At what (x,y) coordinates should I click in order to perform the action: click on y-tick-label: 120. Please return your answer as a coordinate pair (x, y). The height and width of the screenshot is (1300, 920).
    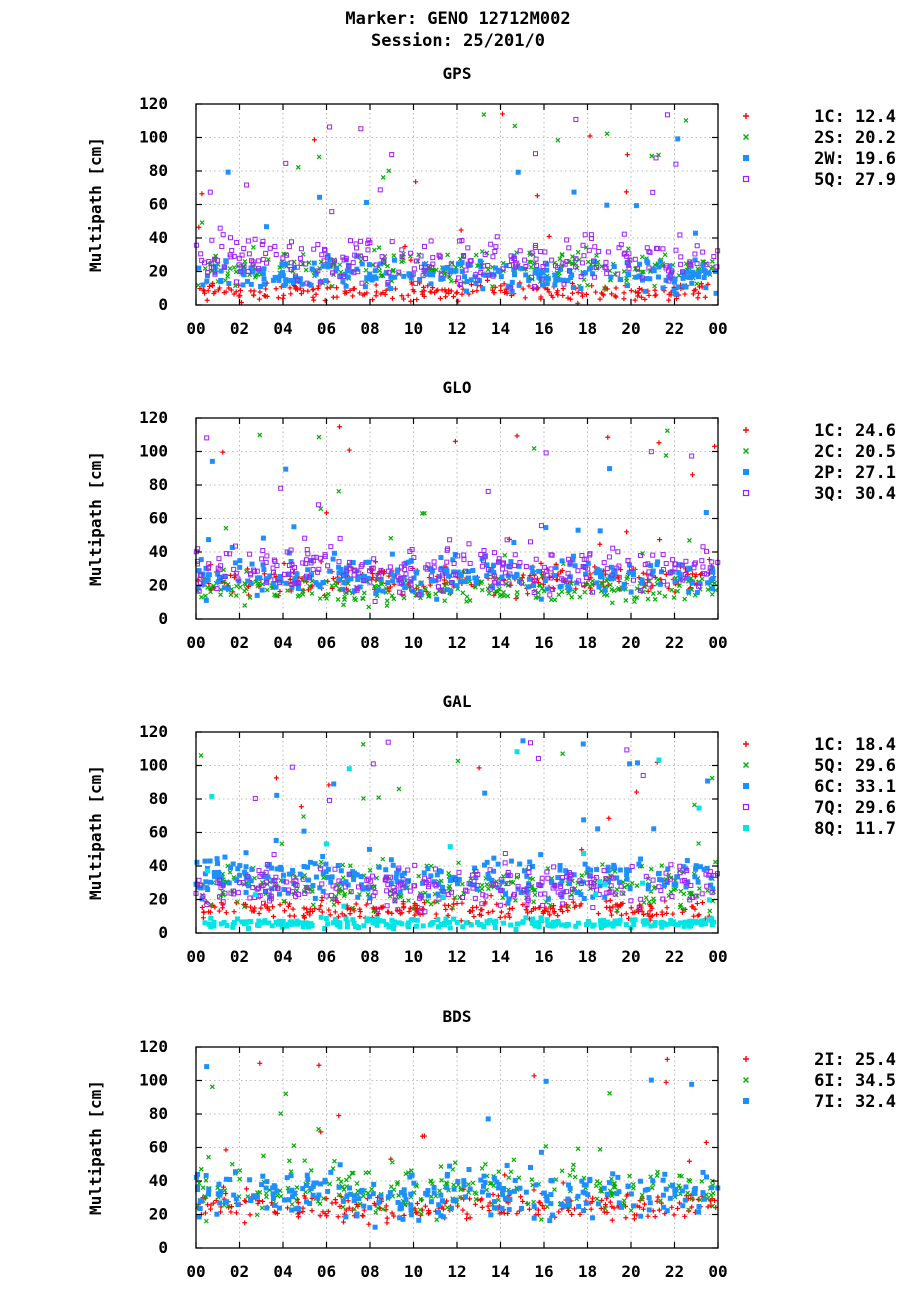
    Looking at the image, I should click on (153, 731).